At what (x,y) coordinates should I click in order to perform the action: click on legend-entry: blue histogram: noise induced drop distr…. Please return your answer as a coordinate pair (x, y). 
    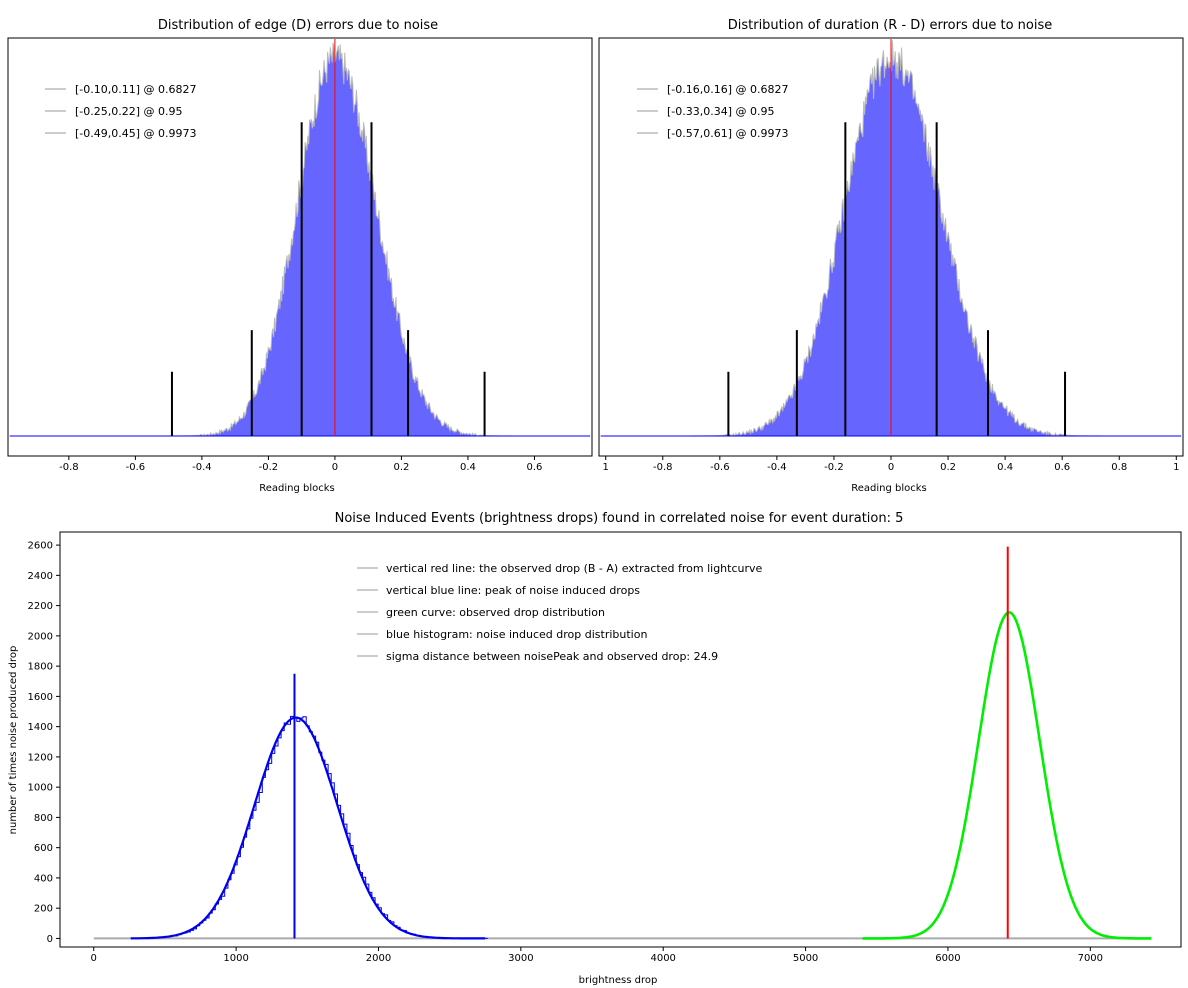
    Looking at the image, I should click on (516, 634).